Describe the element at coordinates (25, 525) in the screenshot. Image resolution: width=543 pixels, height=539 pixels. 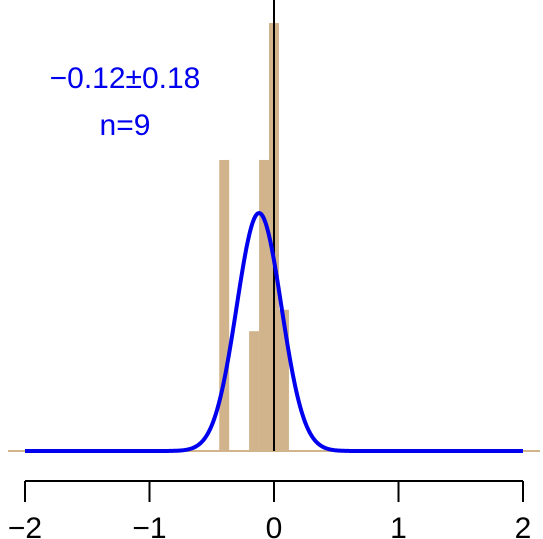
I see `x-tick-label-0: −2` at that location.